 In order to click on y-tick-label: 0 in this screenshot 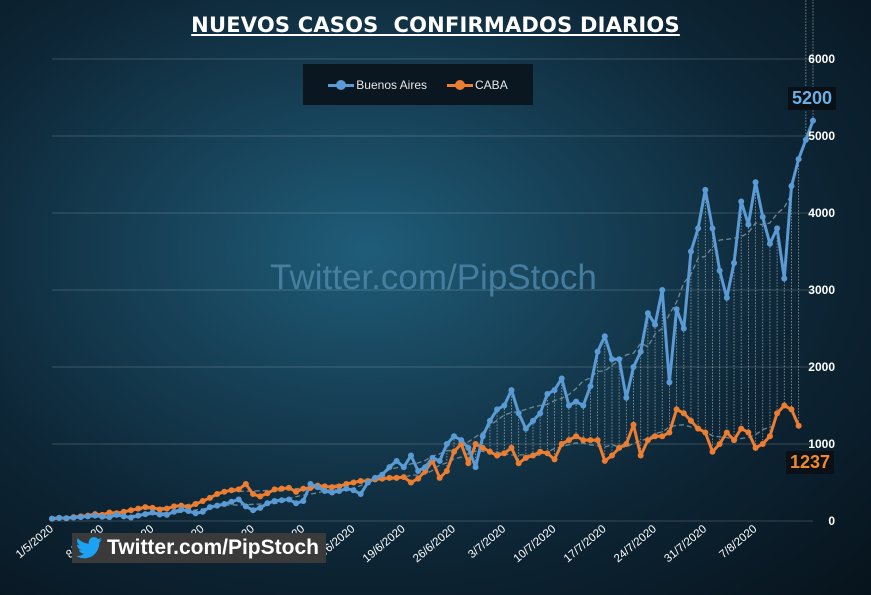, I will do `click(831, 521)`.